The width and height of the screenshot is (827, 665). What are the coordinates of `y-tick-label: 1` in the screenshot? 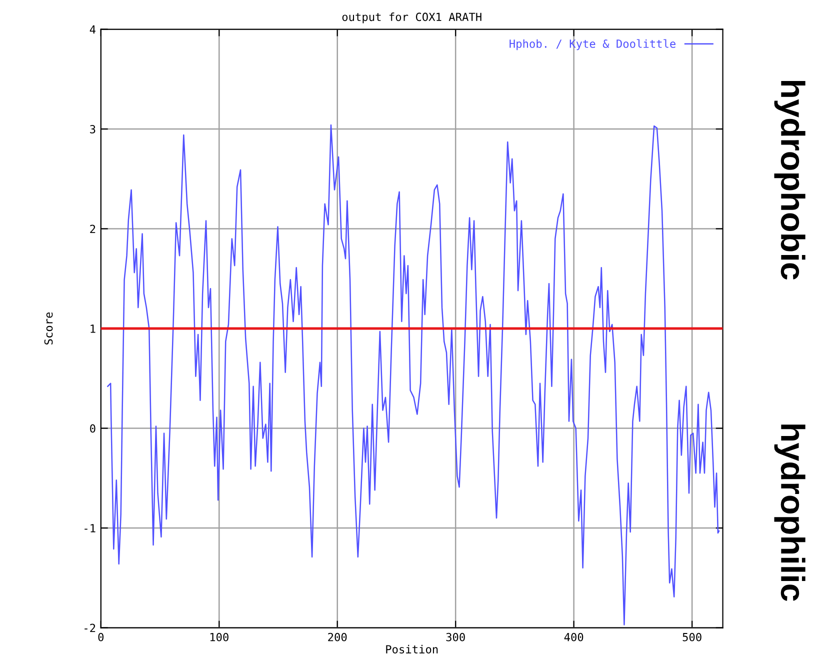 It's located at (93, 328).